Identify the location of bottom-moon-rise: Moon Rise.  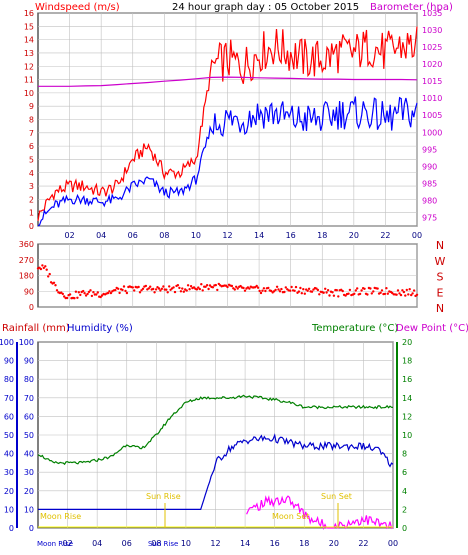
(55, 544).